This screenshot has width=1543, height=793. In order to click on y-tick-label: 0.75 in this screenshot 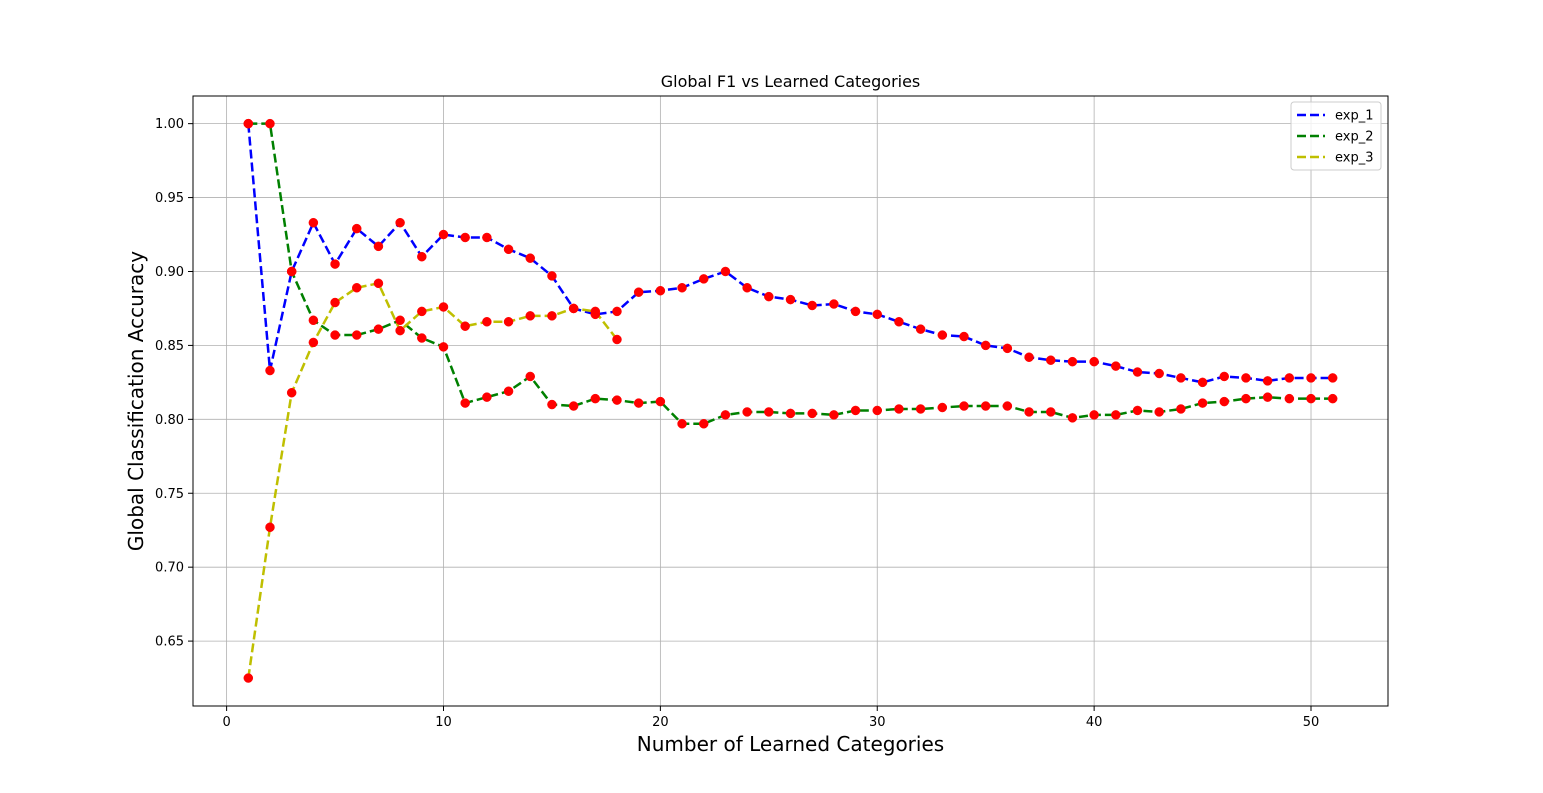, I will do `click(169, 494)`.